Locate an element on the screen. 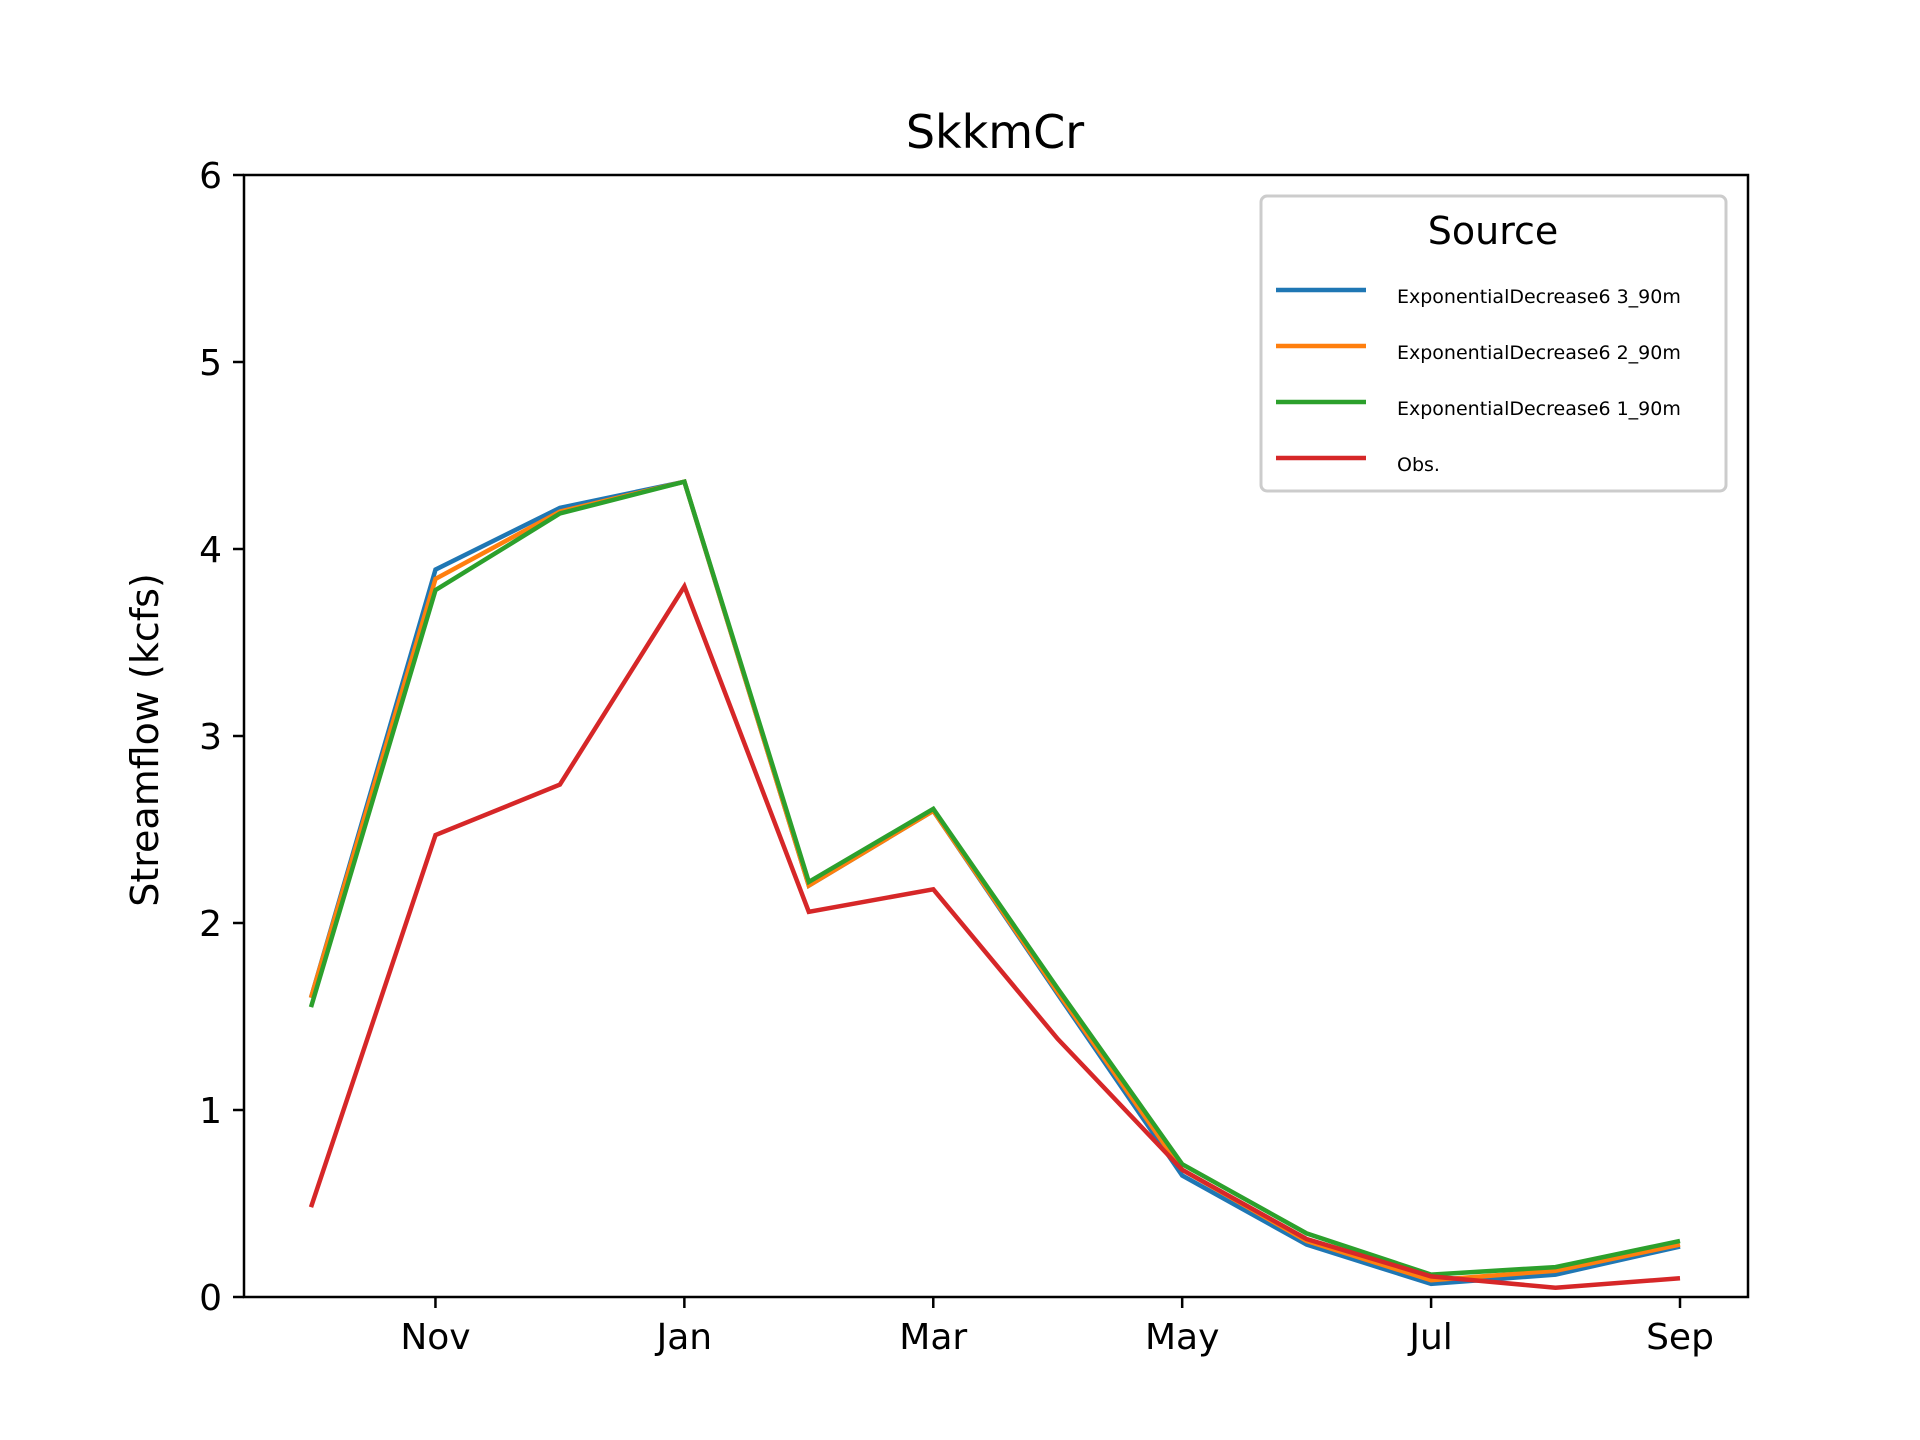  y-axis-label: Streamflow (kcfs) is located at coordinates (145, 740).